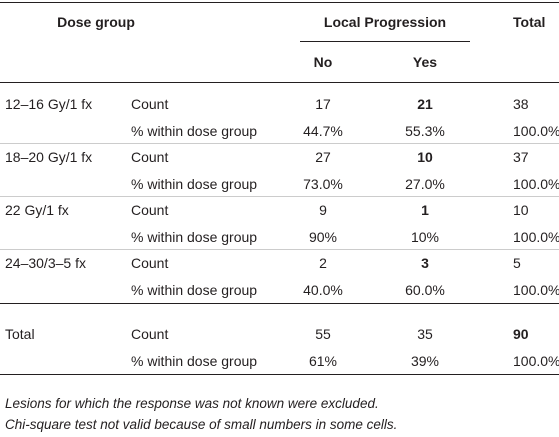 Image resolution: width=559 pixels, height=437 pixels. I want to click on header-cell: No, so click(323, 62).